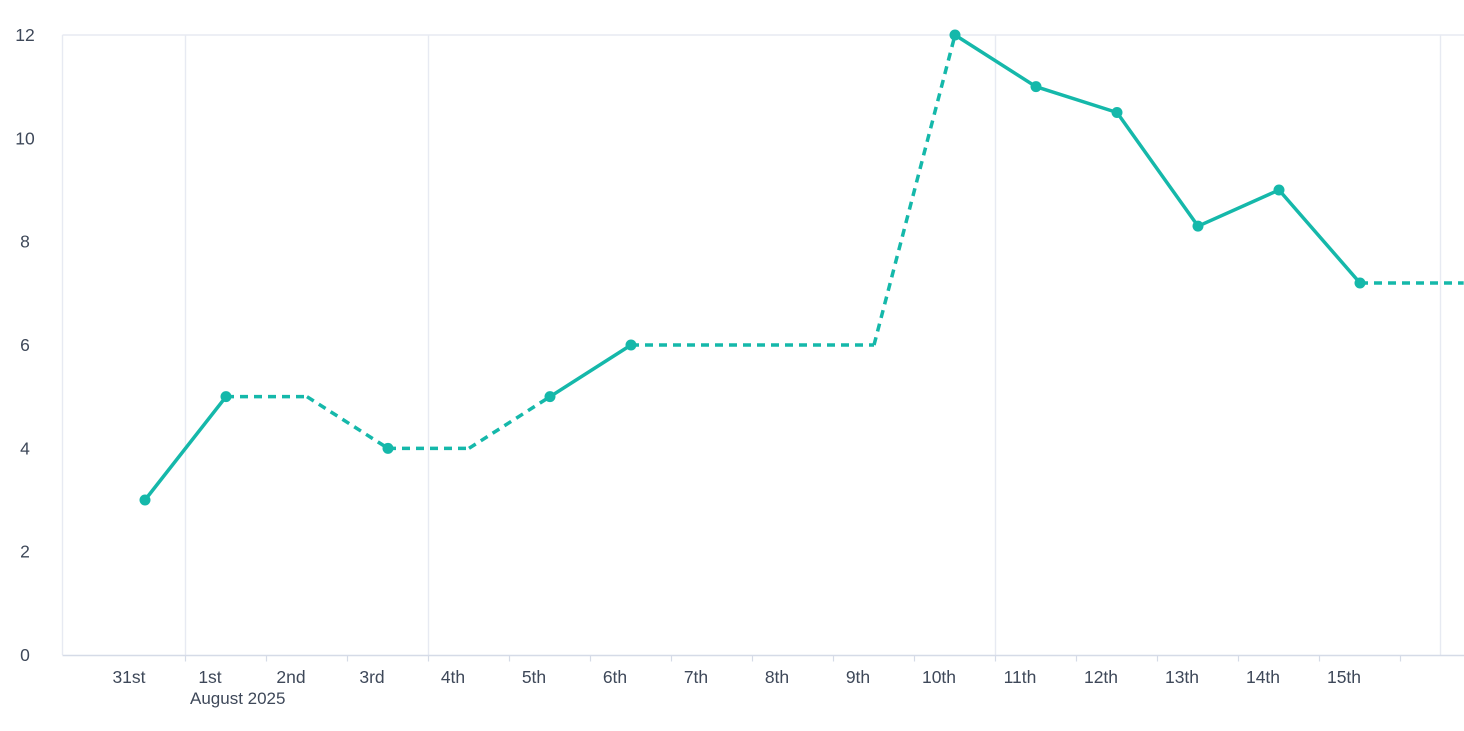  Describe the element at coordinates (128, 677) in the screenshot. I see `x-axis-tick-label: 31st` at that location.